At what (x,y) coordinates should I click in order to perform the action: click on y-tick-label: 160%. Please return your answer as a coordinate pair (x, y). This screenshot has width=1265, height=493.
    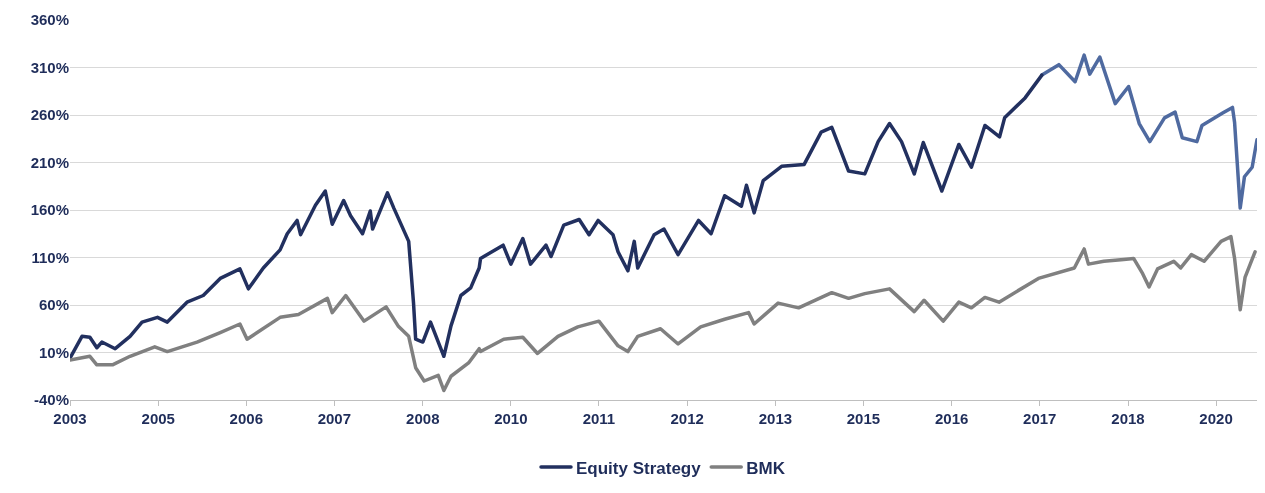
    Looking at the image, I should click on (49, 210).